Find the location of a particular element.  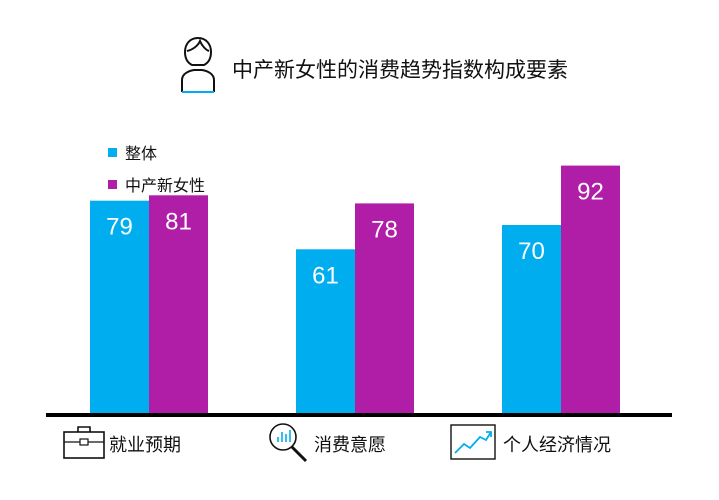

data-label-overall-1: 61 is located at coordinates (325, 275).